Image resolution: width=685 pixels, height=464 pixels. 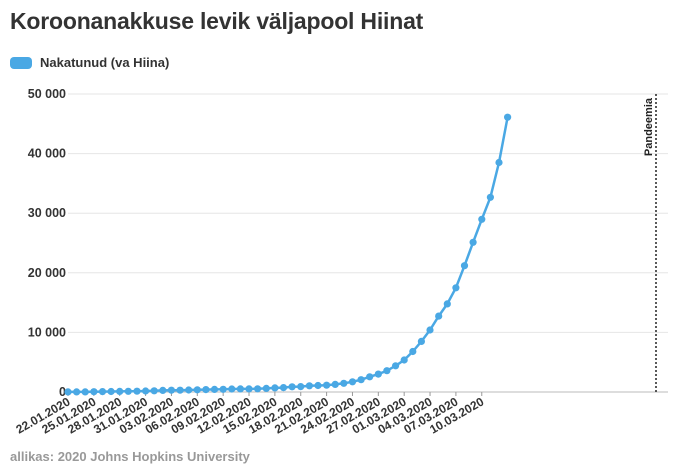 What do you see at coordinates (105, 62) in the screenshot?
I see `legend-label: Nakatunud (va Hiina)` at bounding box center [105, 62].